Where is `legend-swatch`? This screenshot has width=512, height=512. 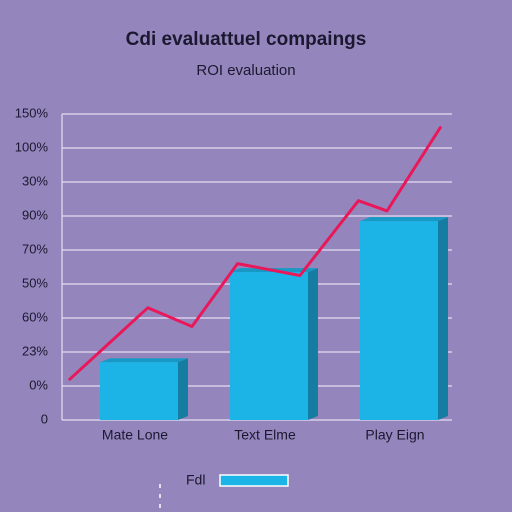 legend-swatch is located at coordinates (254, 480).